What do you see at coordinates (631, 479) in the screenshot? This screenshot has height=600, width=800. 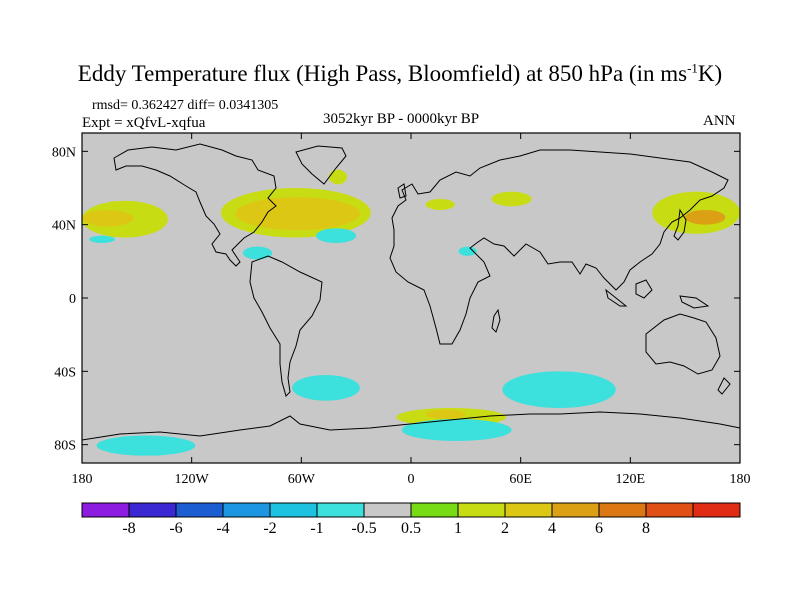 I see `lon-tick-label: 120E` at bounding box center [631, 479].